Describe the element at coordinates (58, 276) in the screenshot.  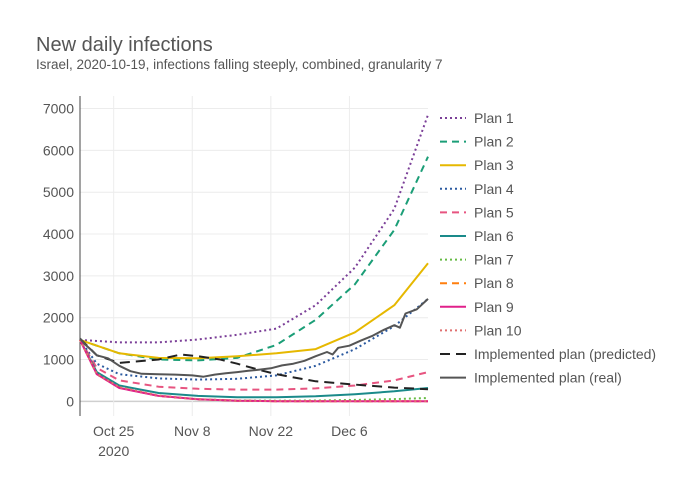
I see `y-tick-label: 3000` at that location.